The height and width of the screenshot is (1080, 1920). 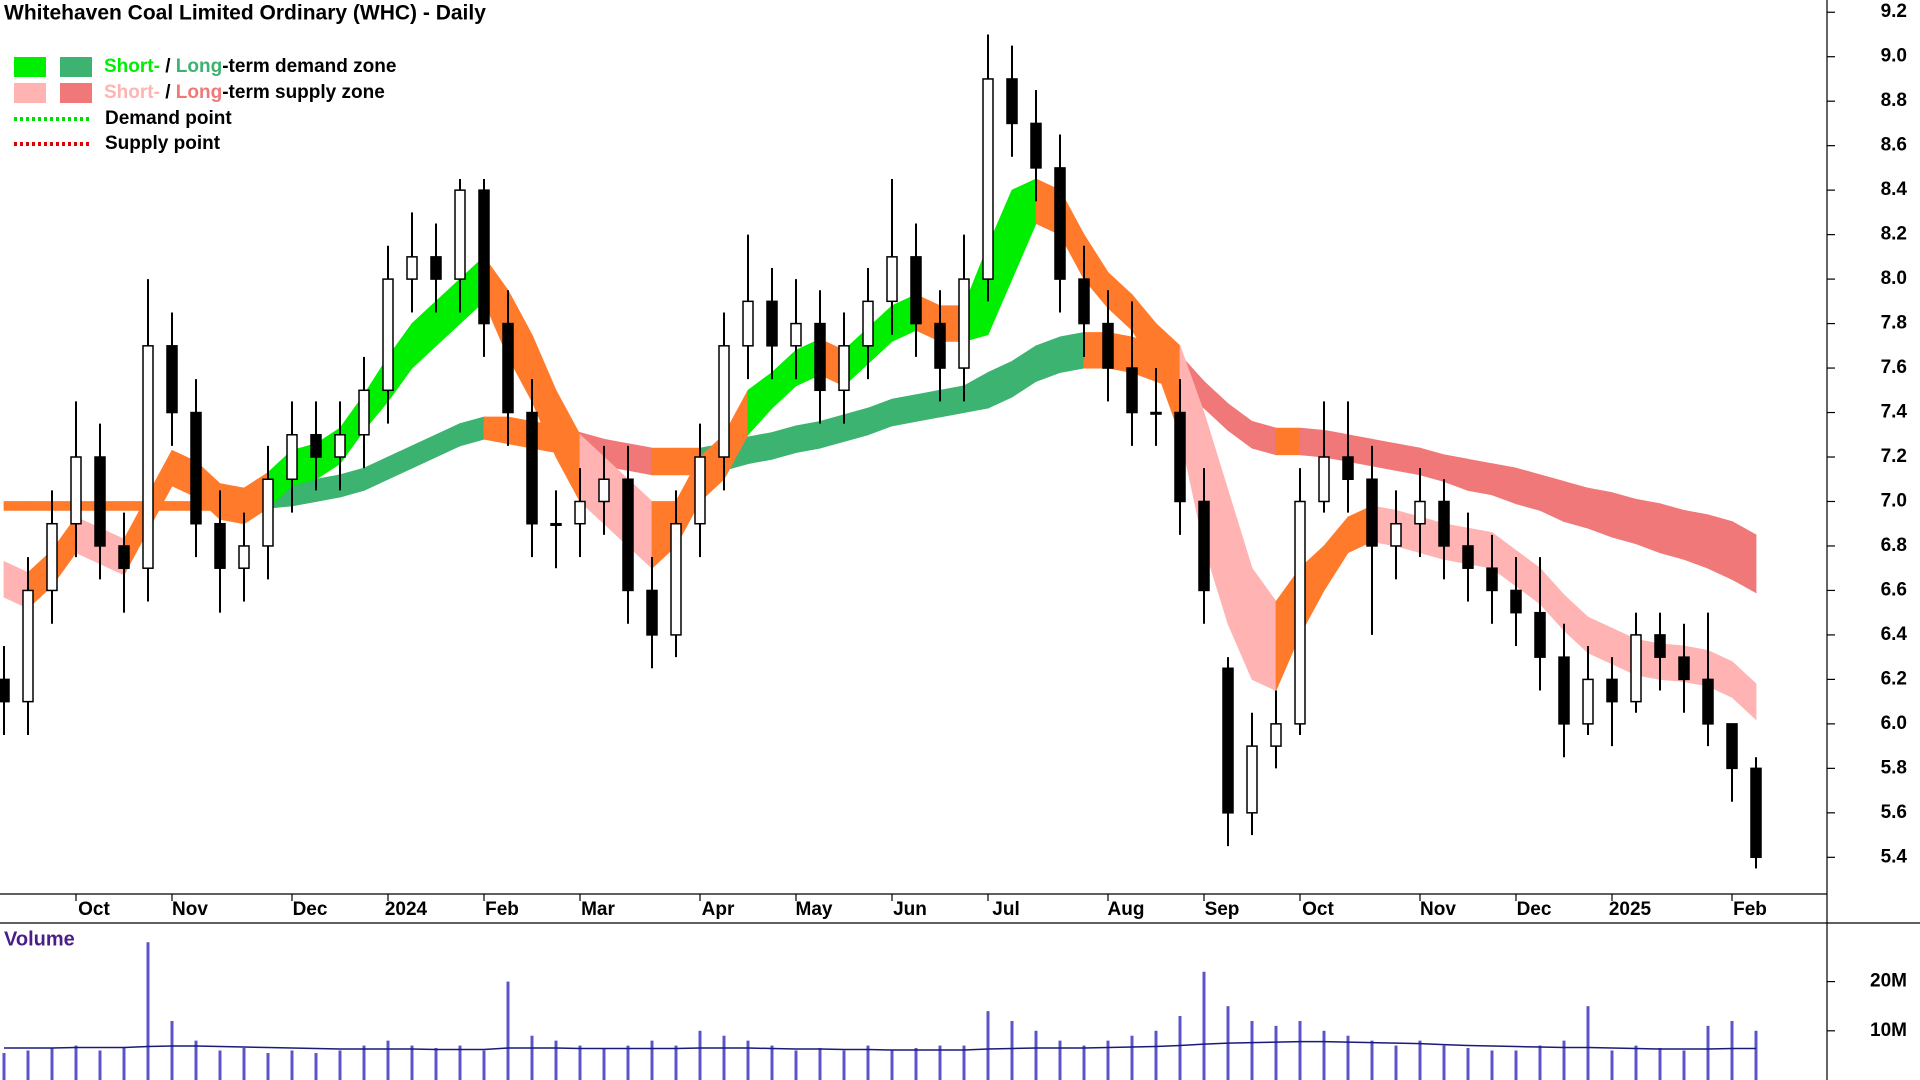 What do you see at coordinates (1894, 367) in the screenshot?
I see `y-tick-label: 7.6` at bounding box center [1894, 367].